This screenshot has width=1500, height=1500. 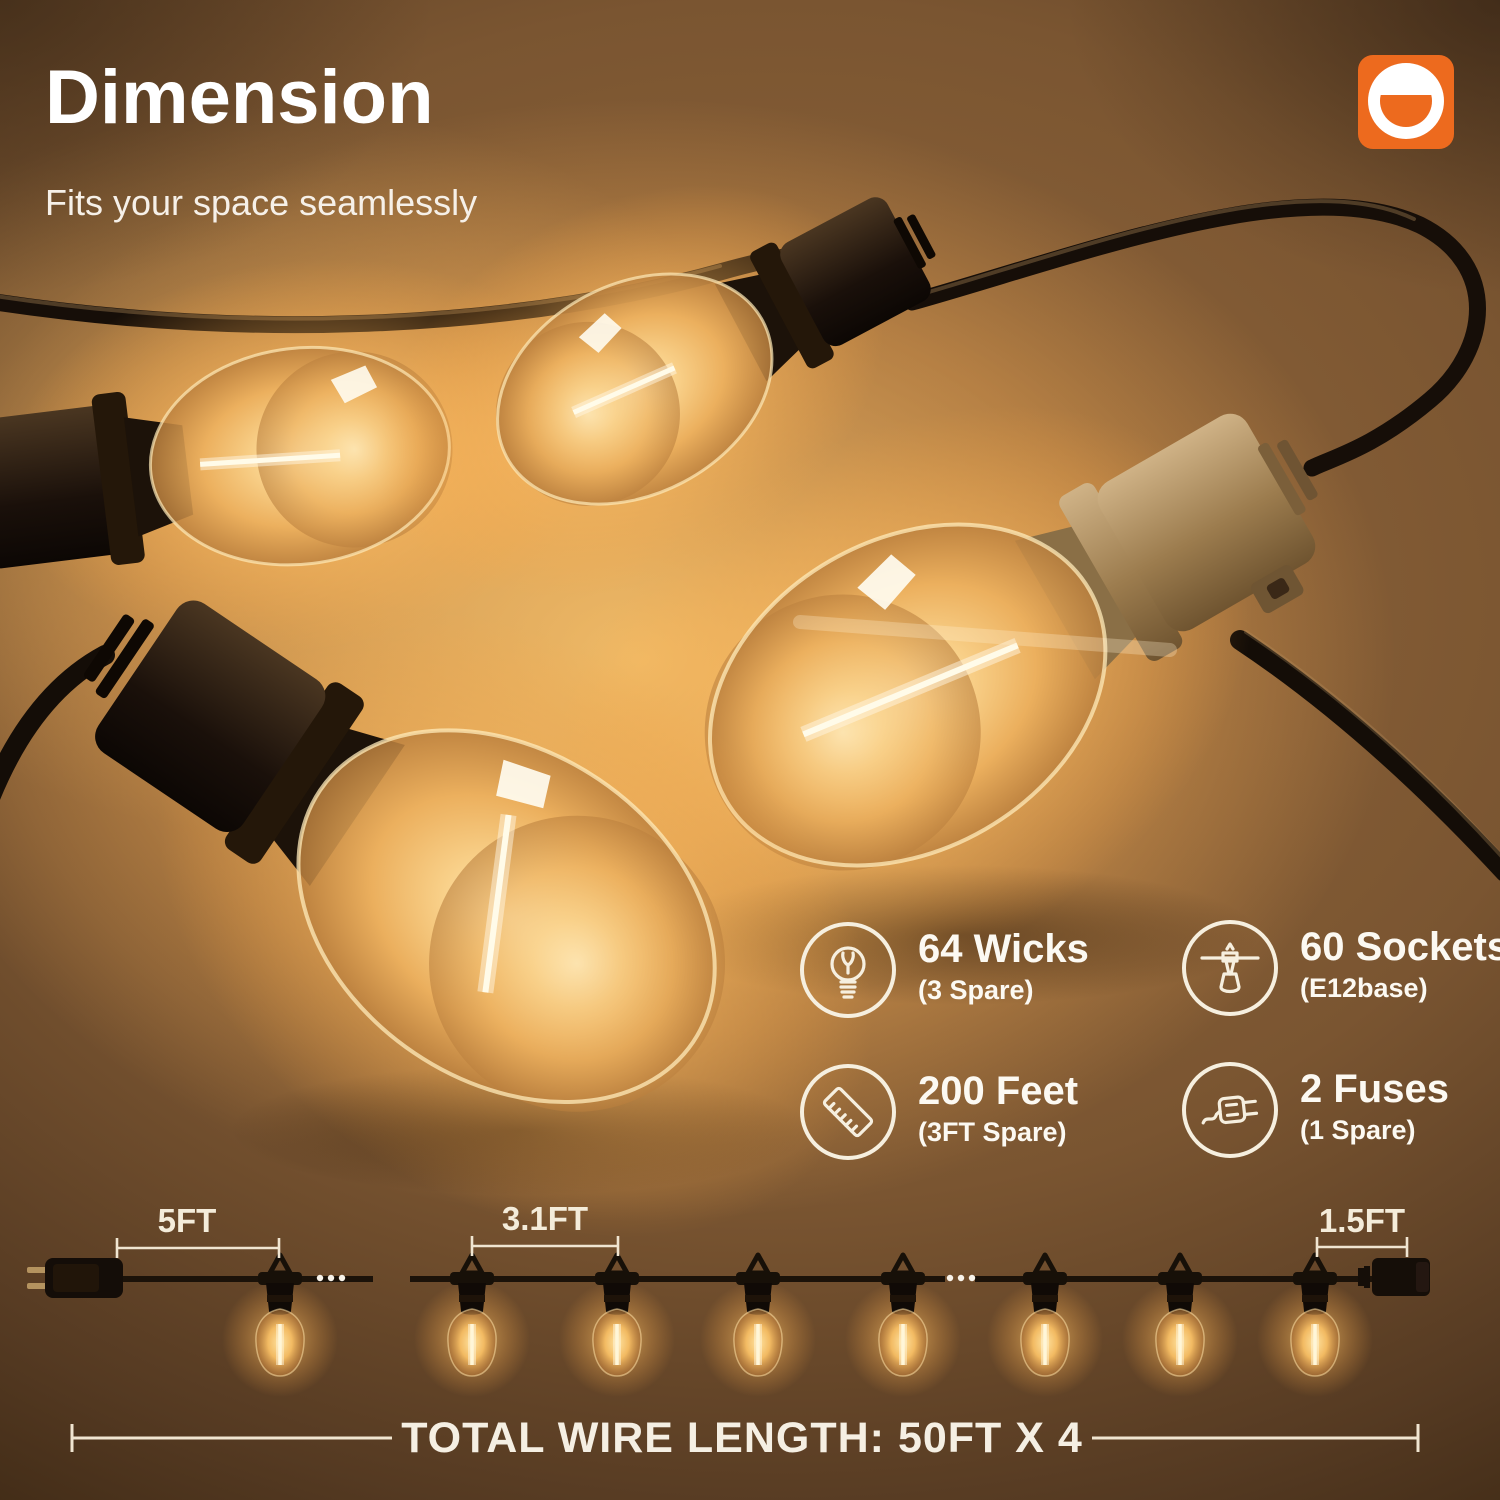 I want to click on ellipsis-dots, so click(x=646, y=1278).